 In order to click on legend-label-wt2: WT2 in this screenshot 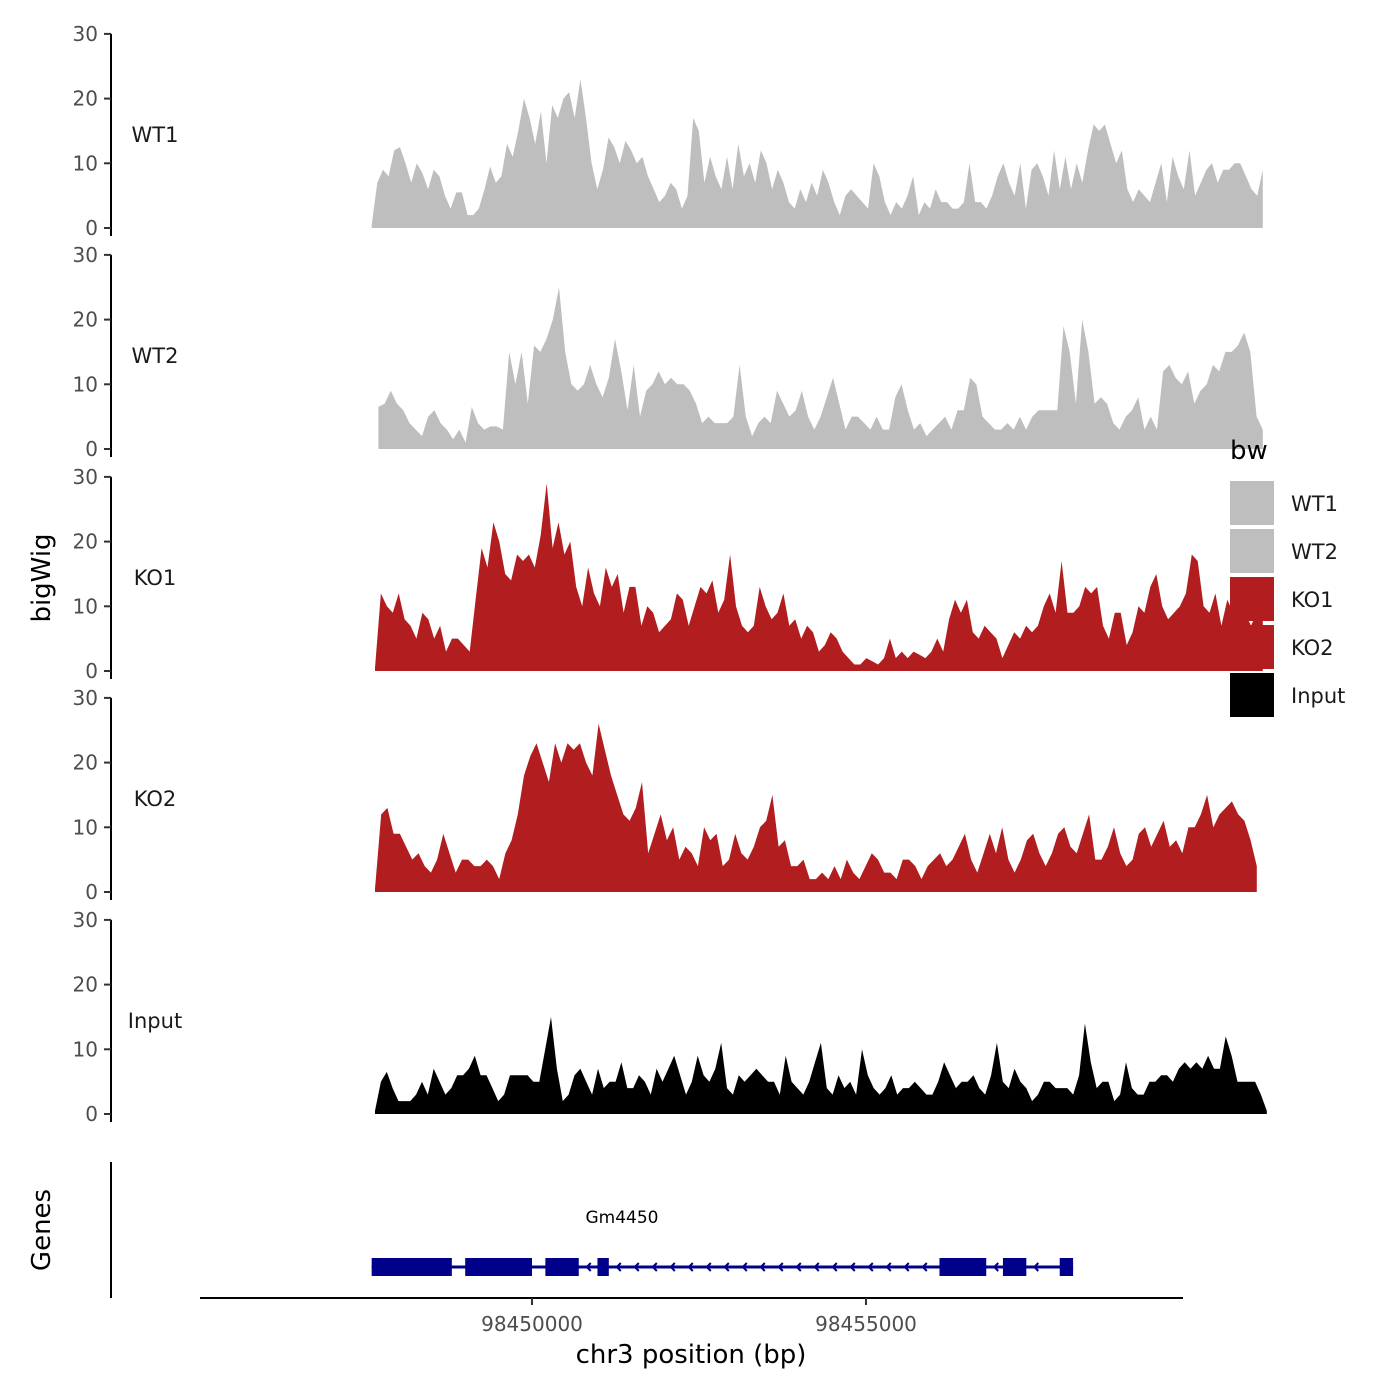, I will do `click(1314, 552)`.